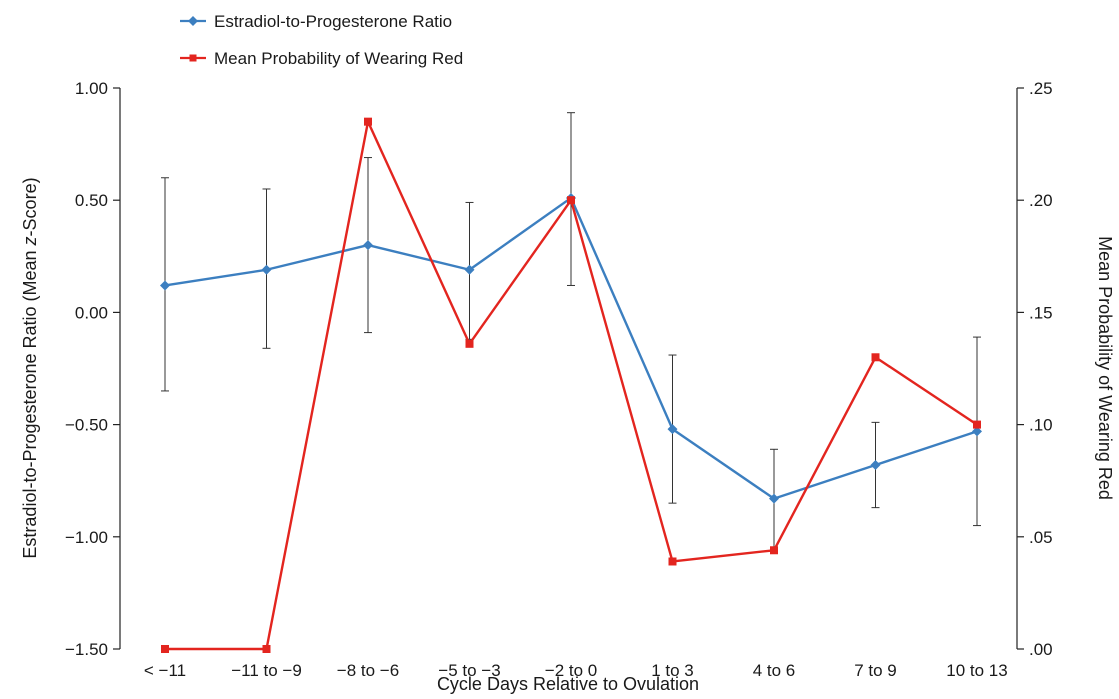 Image resolution: width=1119 pixels, height=699 pixels. What do you see at coordinates (338, 58) in the screenshot?
I see `legend-label-wearing-red: Mean Probability of Wearing Red` at bounding box center [338, 58].